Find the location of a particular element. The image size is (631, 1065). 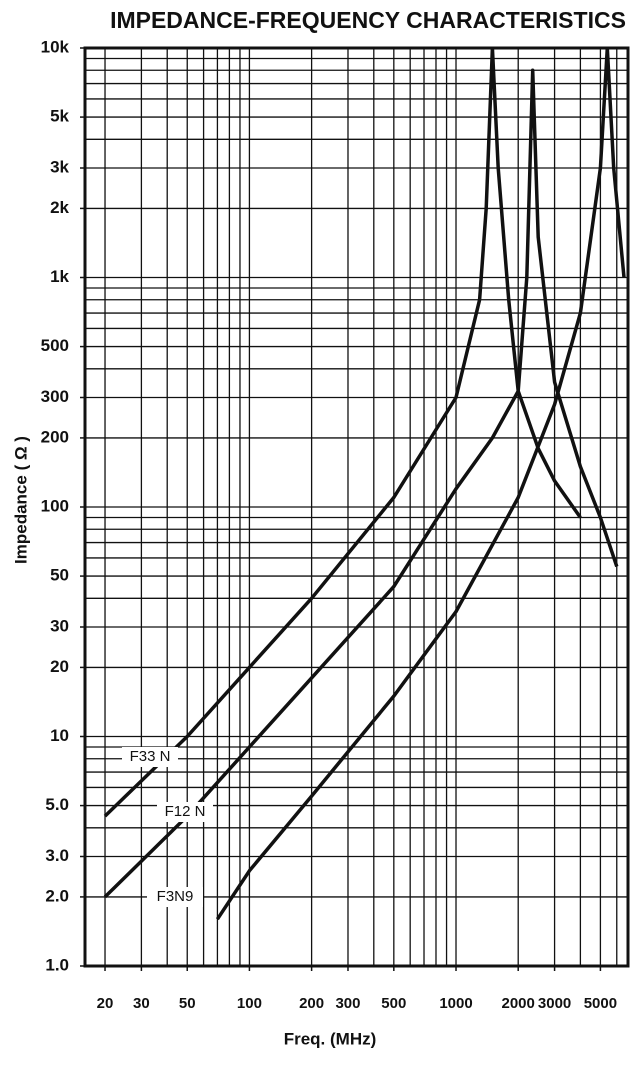

y-tick-label: 50 is located at coordinates (59, 575).